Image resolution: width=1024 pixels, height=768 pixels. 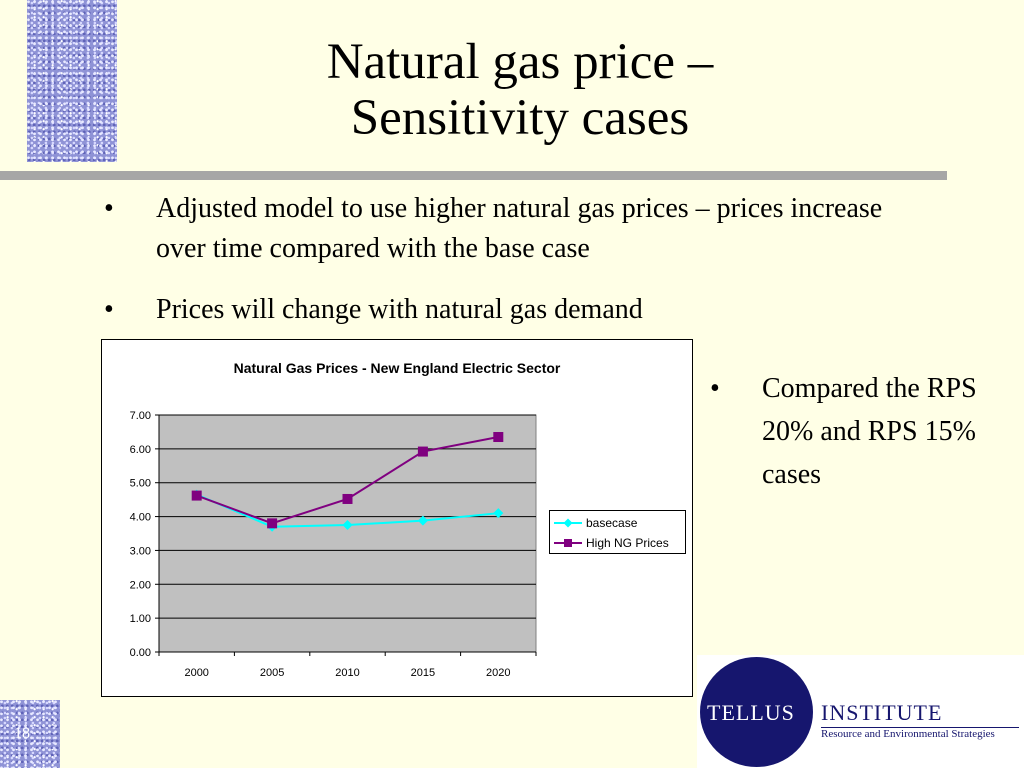 What do you see at coordinates (140, 416) in the screenshot?
I see `y-tick-label: 7.00` at bounding box center [140, 416].